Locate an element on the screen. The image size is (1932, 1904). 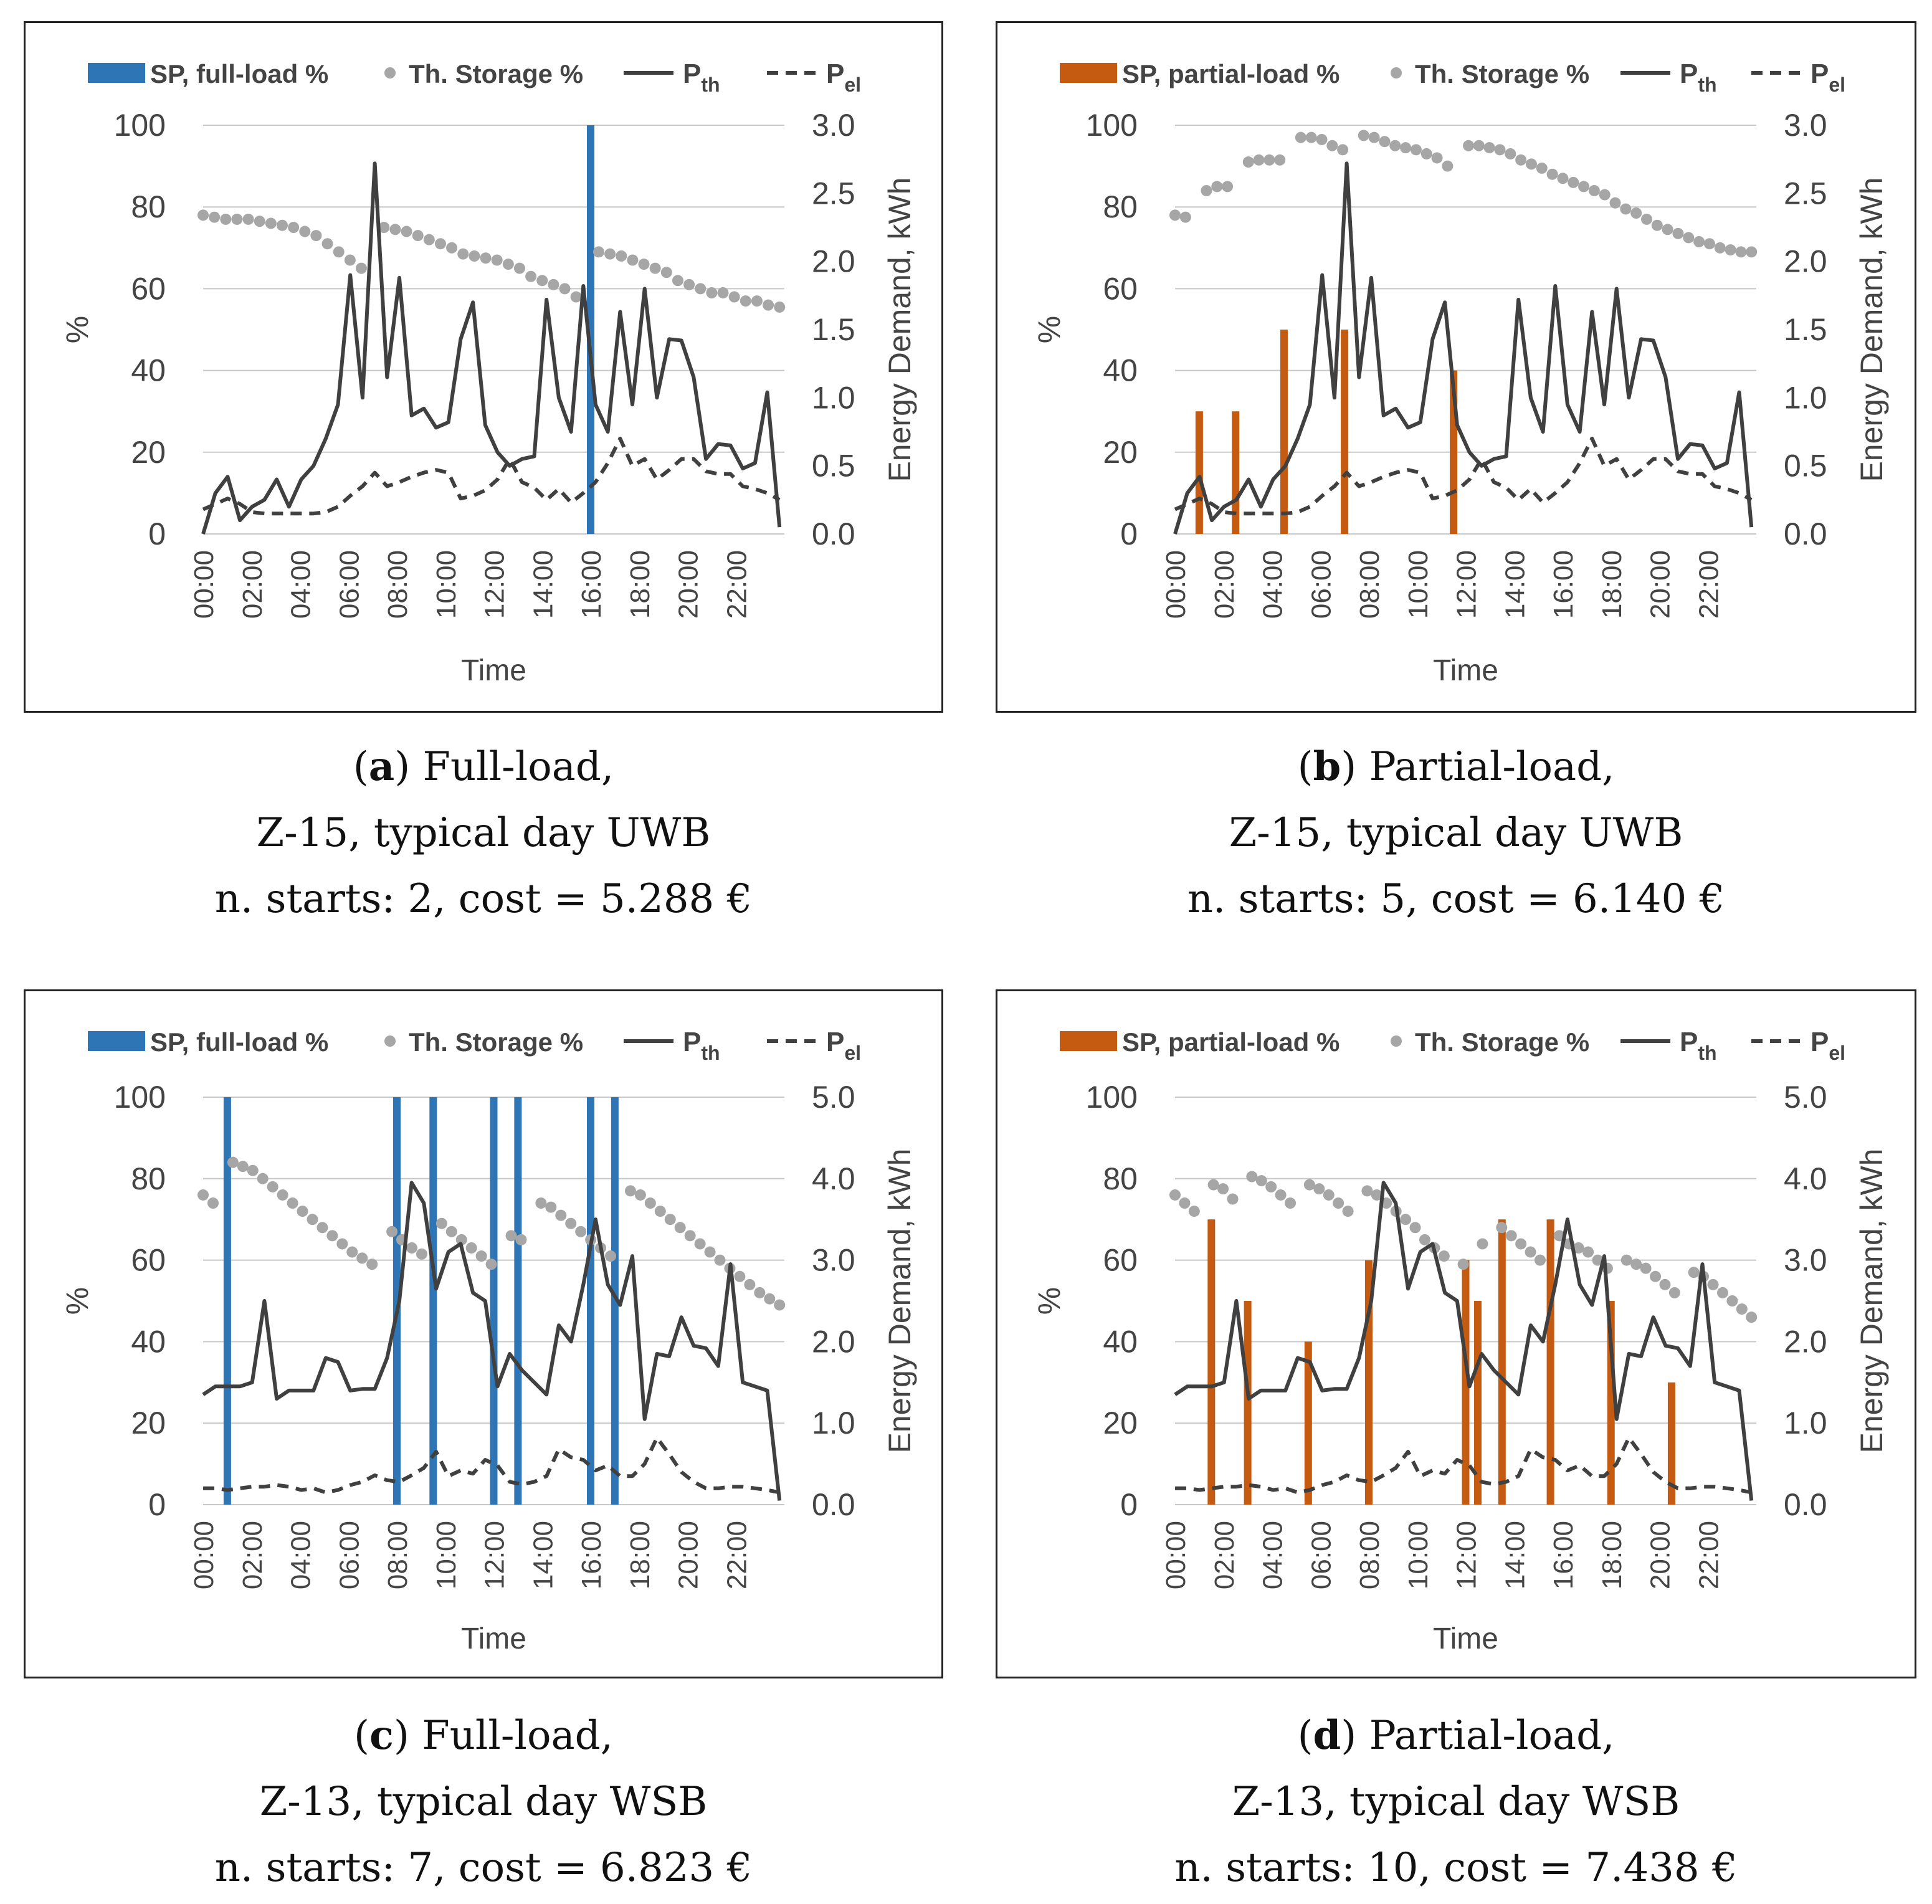
y-right-tick-label: 4.0 is located at coordinates (833, 1179).